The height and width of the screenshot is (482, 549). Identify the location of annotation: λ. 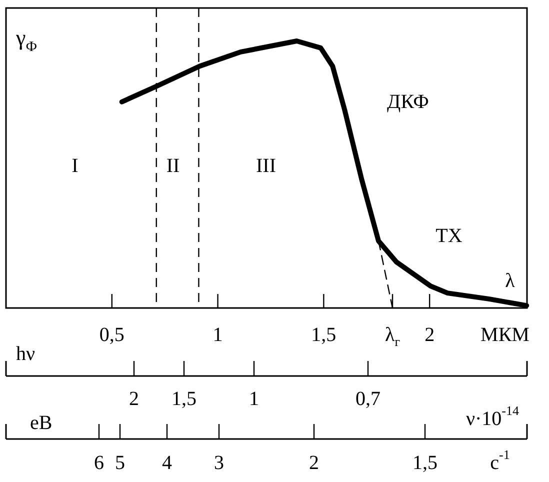
(510, 281).